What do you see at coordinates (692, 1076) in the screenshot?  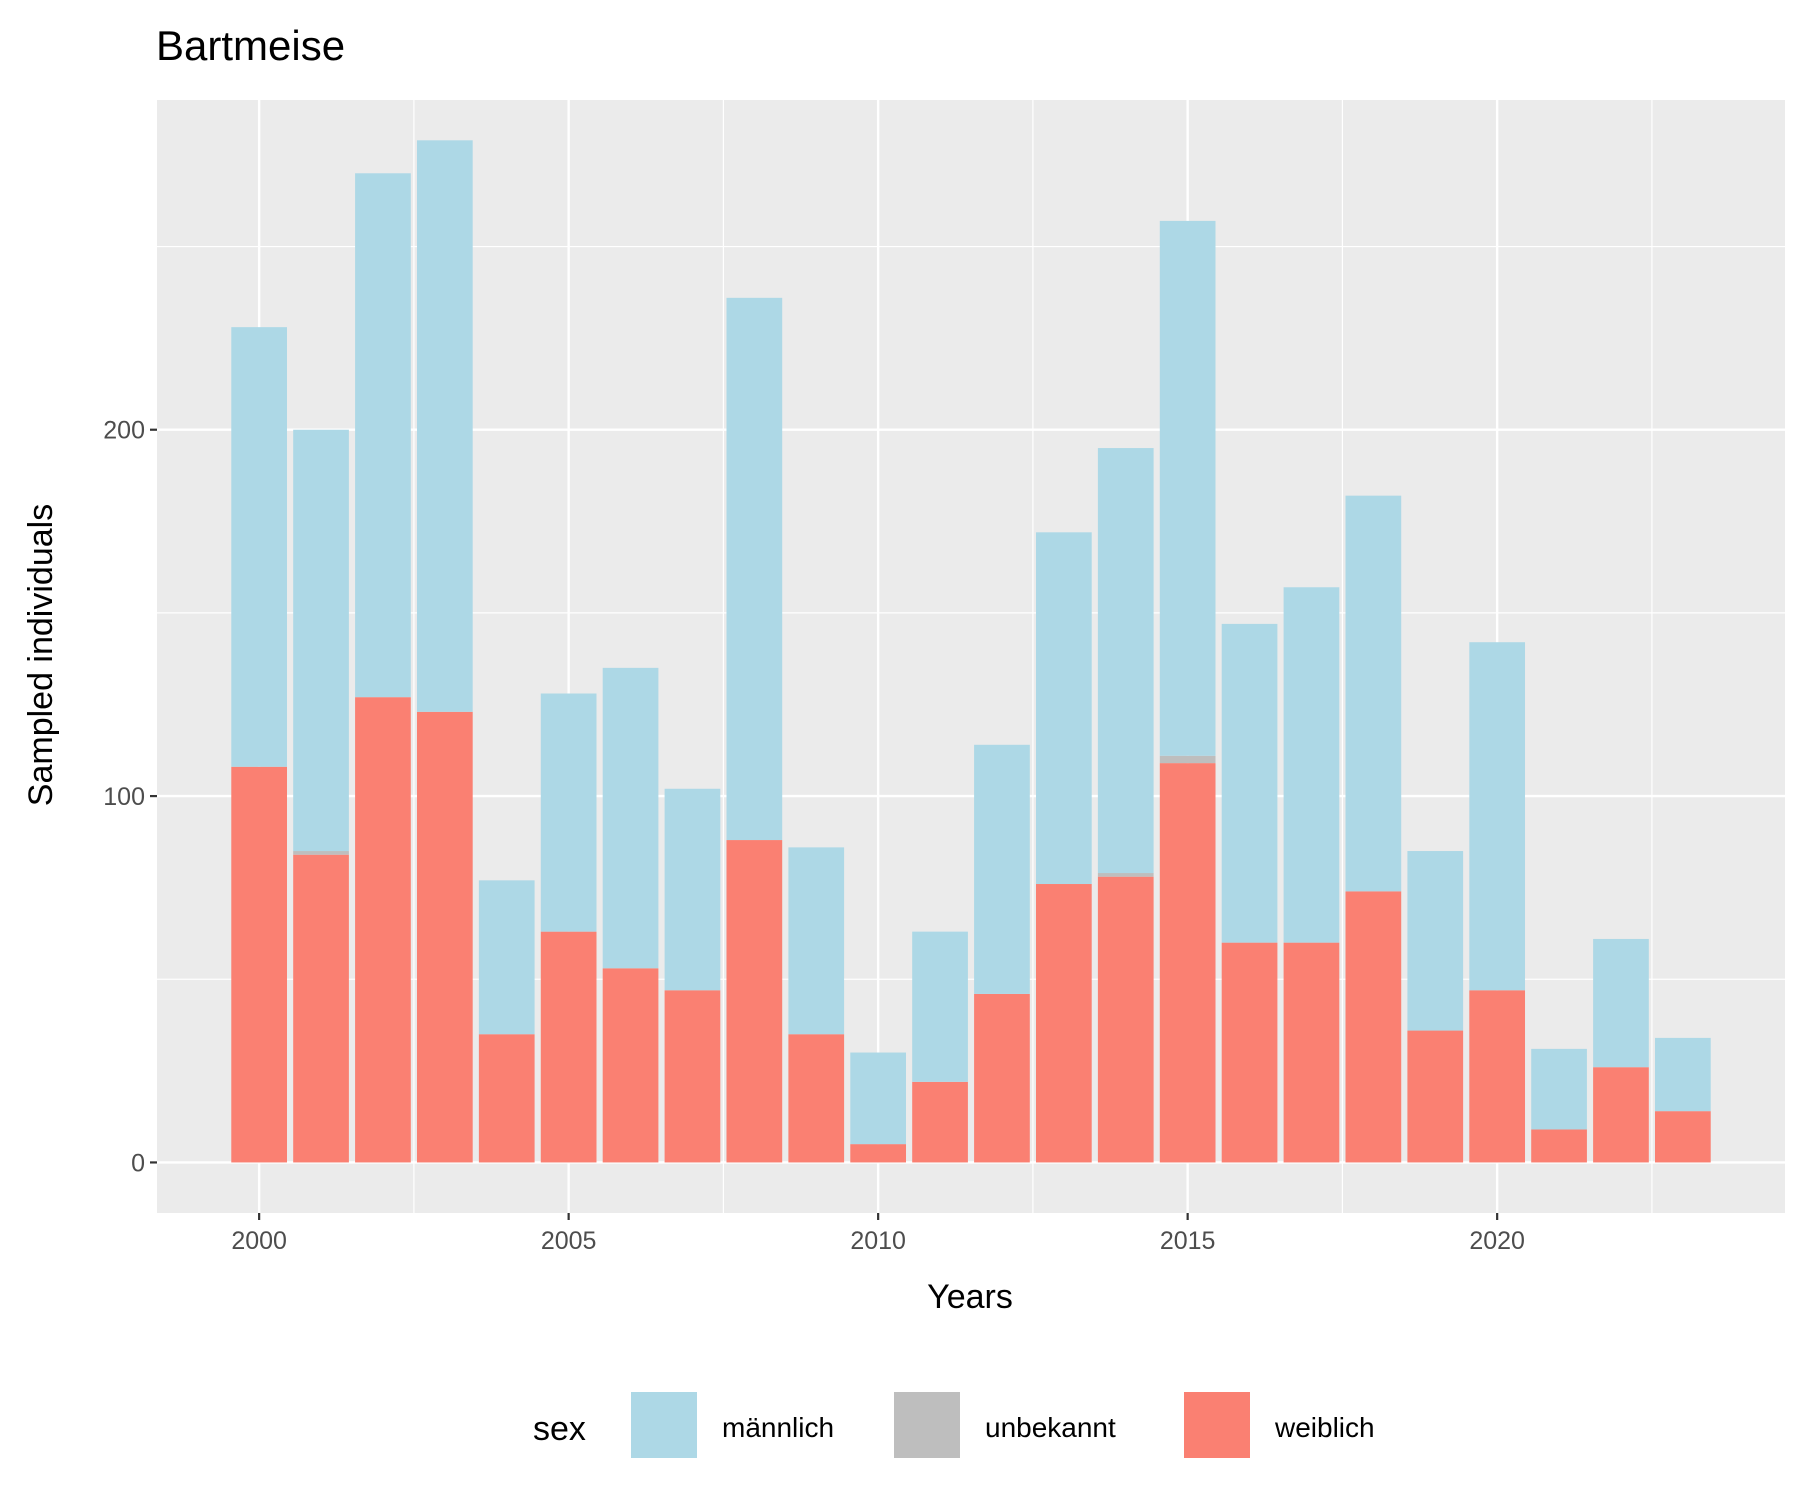 I see `bar-weiblich-2007` at bounding box center [692, 1076].